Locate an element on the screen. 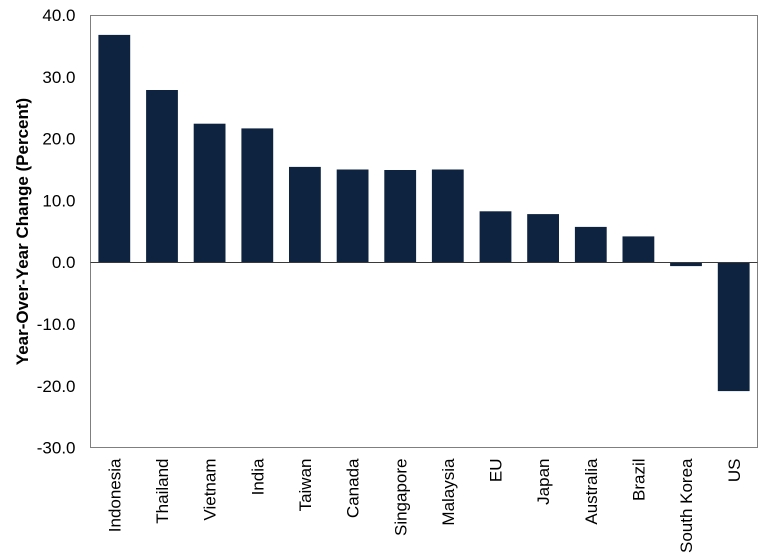 This screenshot has height=560, width=770. svg-text: Brazil is located at coordinates (639, 480).